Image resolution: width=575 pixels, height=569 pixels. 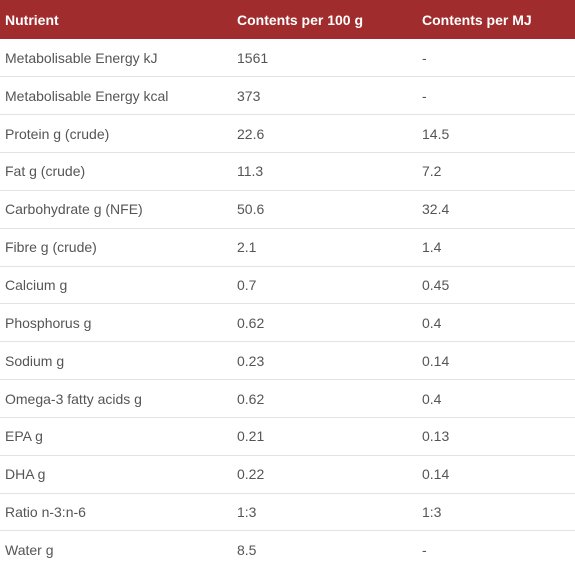 What do you see at coordinates (287, 361) in the screenshot?
I see `table-row: Sodium g 0.23 0.14` at bounding box center [287, 361].